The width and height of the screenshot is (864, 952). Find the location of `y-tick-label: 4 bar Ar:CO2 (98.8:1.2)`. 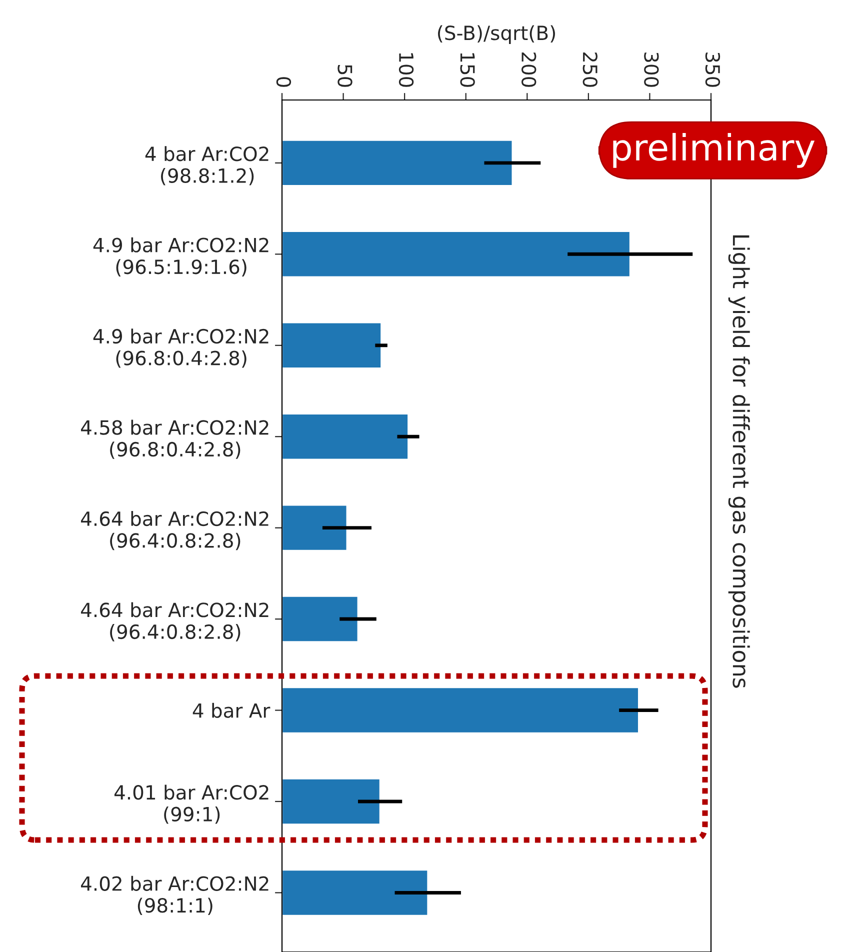

y-tick-label: 4 bar Ar:CO2 (98.8:1.2) is located at coordinates (206, 166).